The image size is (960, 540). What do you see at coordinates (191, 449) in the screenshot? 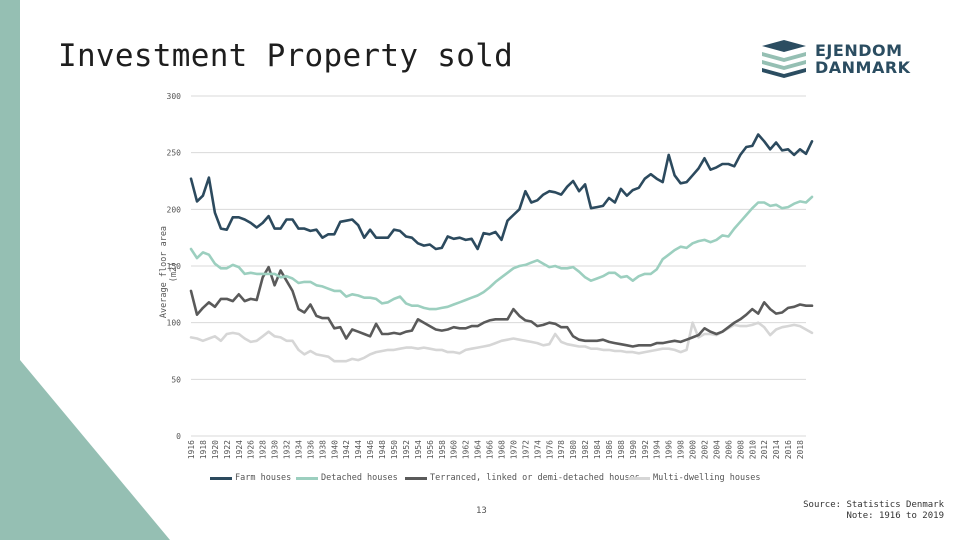
I see `x-tick-label: 1916` at bounding box center [191, 449].